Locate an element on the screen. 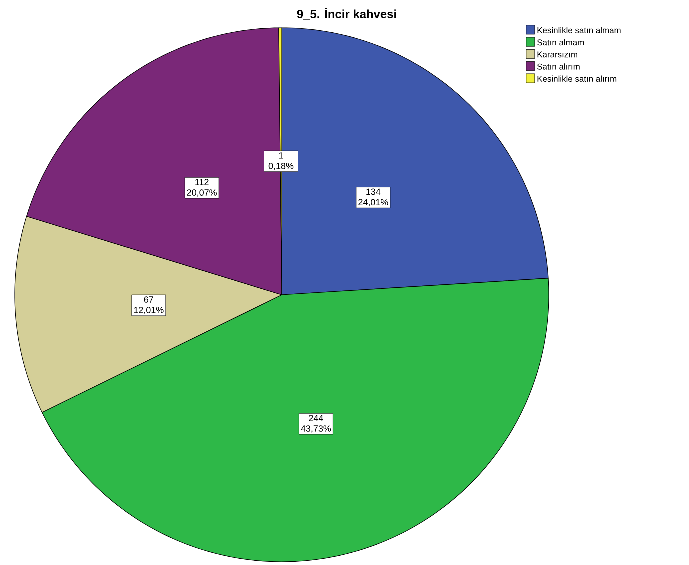 The image size is (689, 565). legend-label: Satın almam is located at coordinates (560, 42).